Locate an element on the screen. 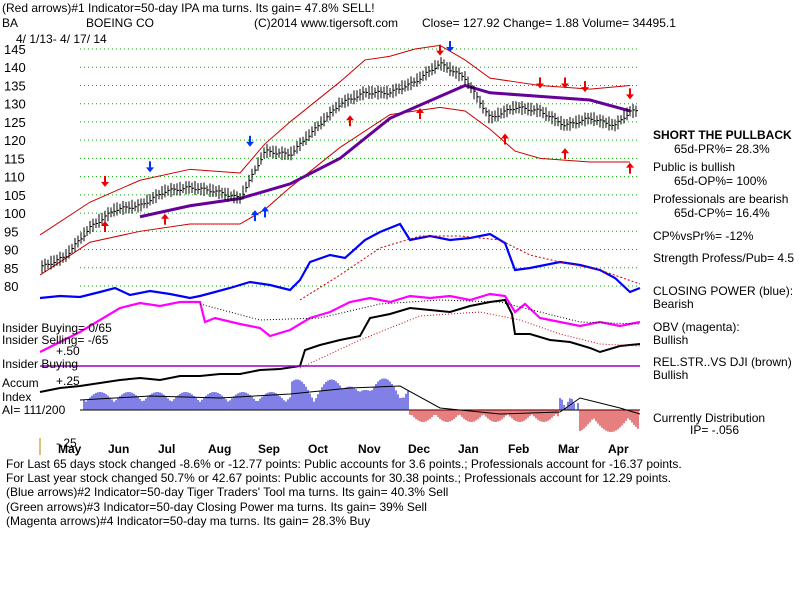  insider-buying-label: Insider Buying is located at coordinates (40, 364).